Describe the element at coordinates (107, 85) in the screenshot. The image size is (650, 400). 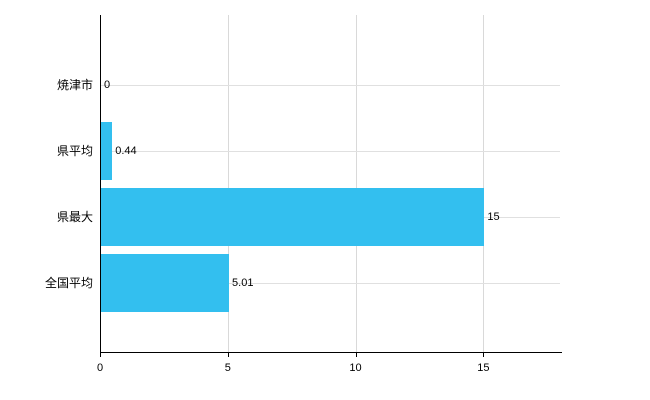
I see `value-label: 0` at that location.